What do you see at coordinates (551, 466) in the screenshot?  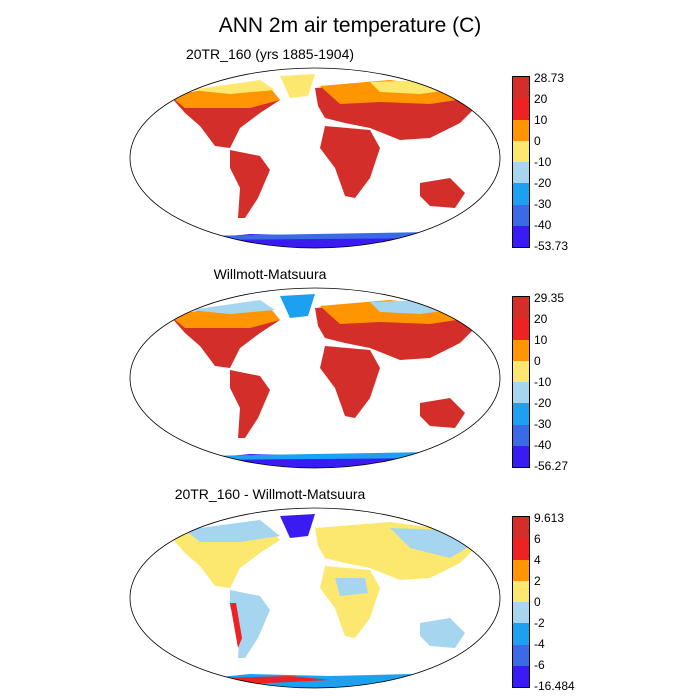 I see `colorbar-label: -56.27` at bounding box center [551, 466].